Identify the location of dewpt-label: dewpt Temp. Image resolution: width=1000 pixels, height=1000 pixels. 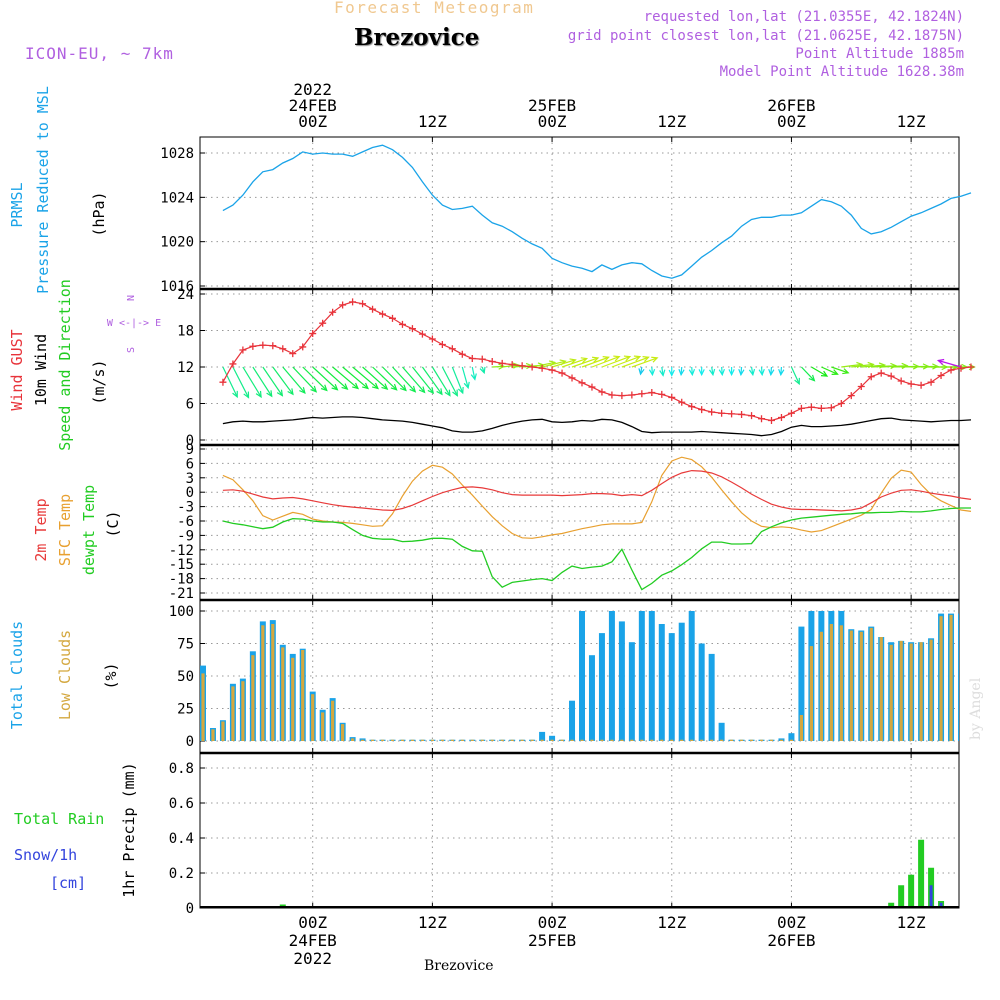
(89, 530).